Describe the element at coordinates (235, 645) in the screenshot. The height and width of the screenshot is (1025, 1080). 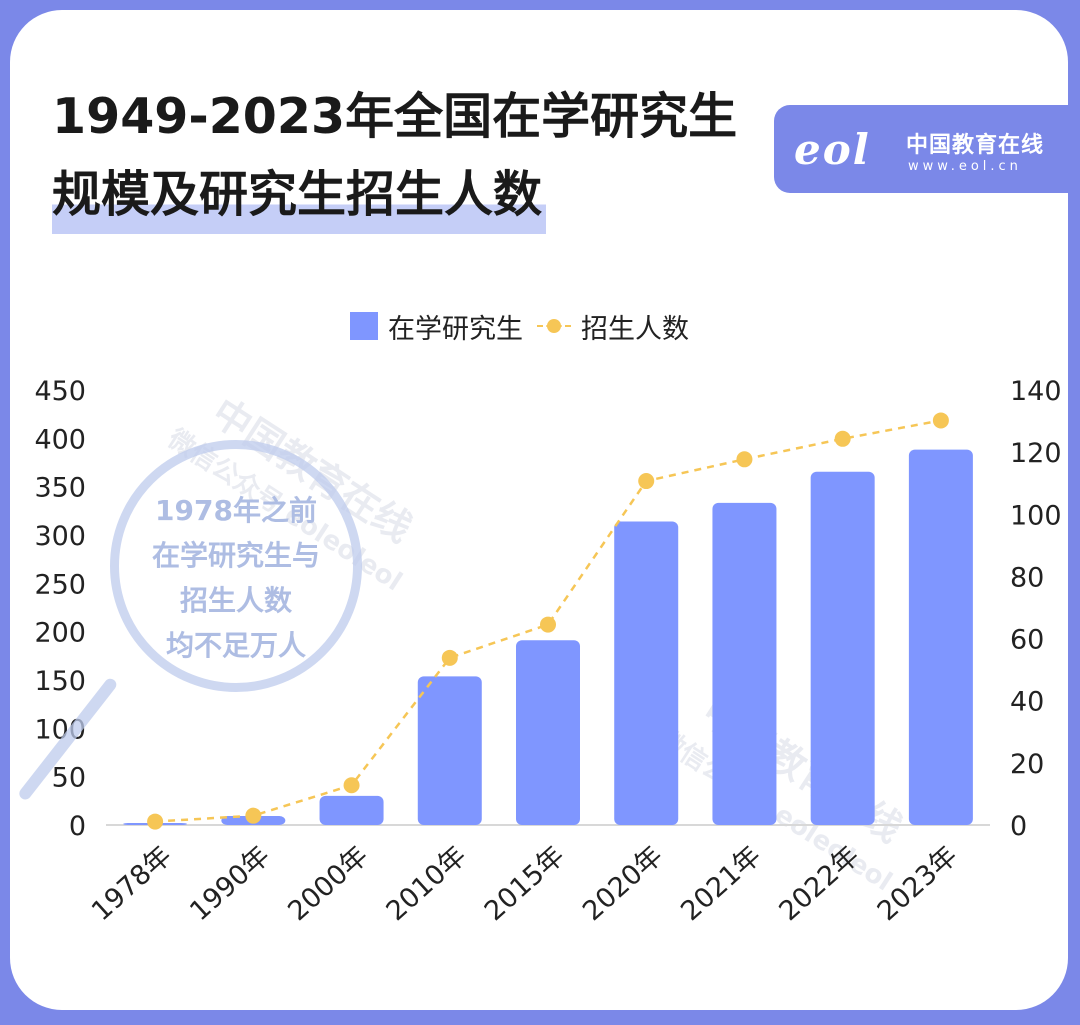
I see `callout-line: 均不足万人` at that location.